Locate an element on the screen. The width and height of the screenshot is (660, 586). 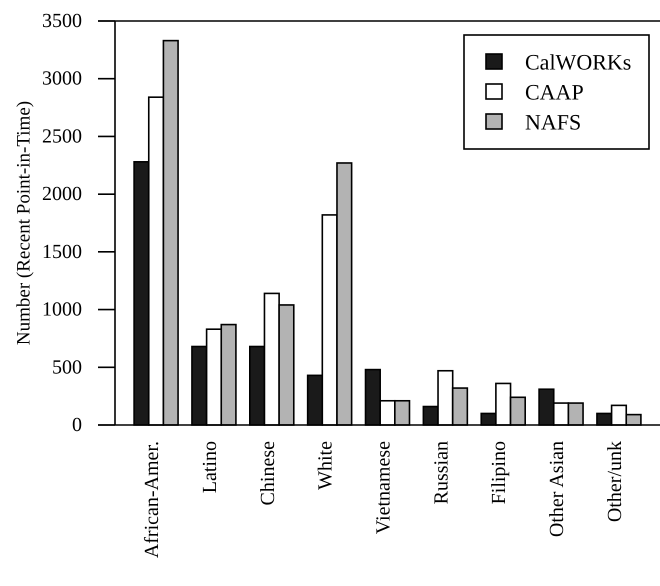
x-tick-label: Other/unk is located at coordinates (615, 481).